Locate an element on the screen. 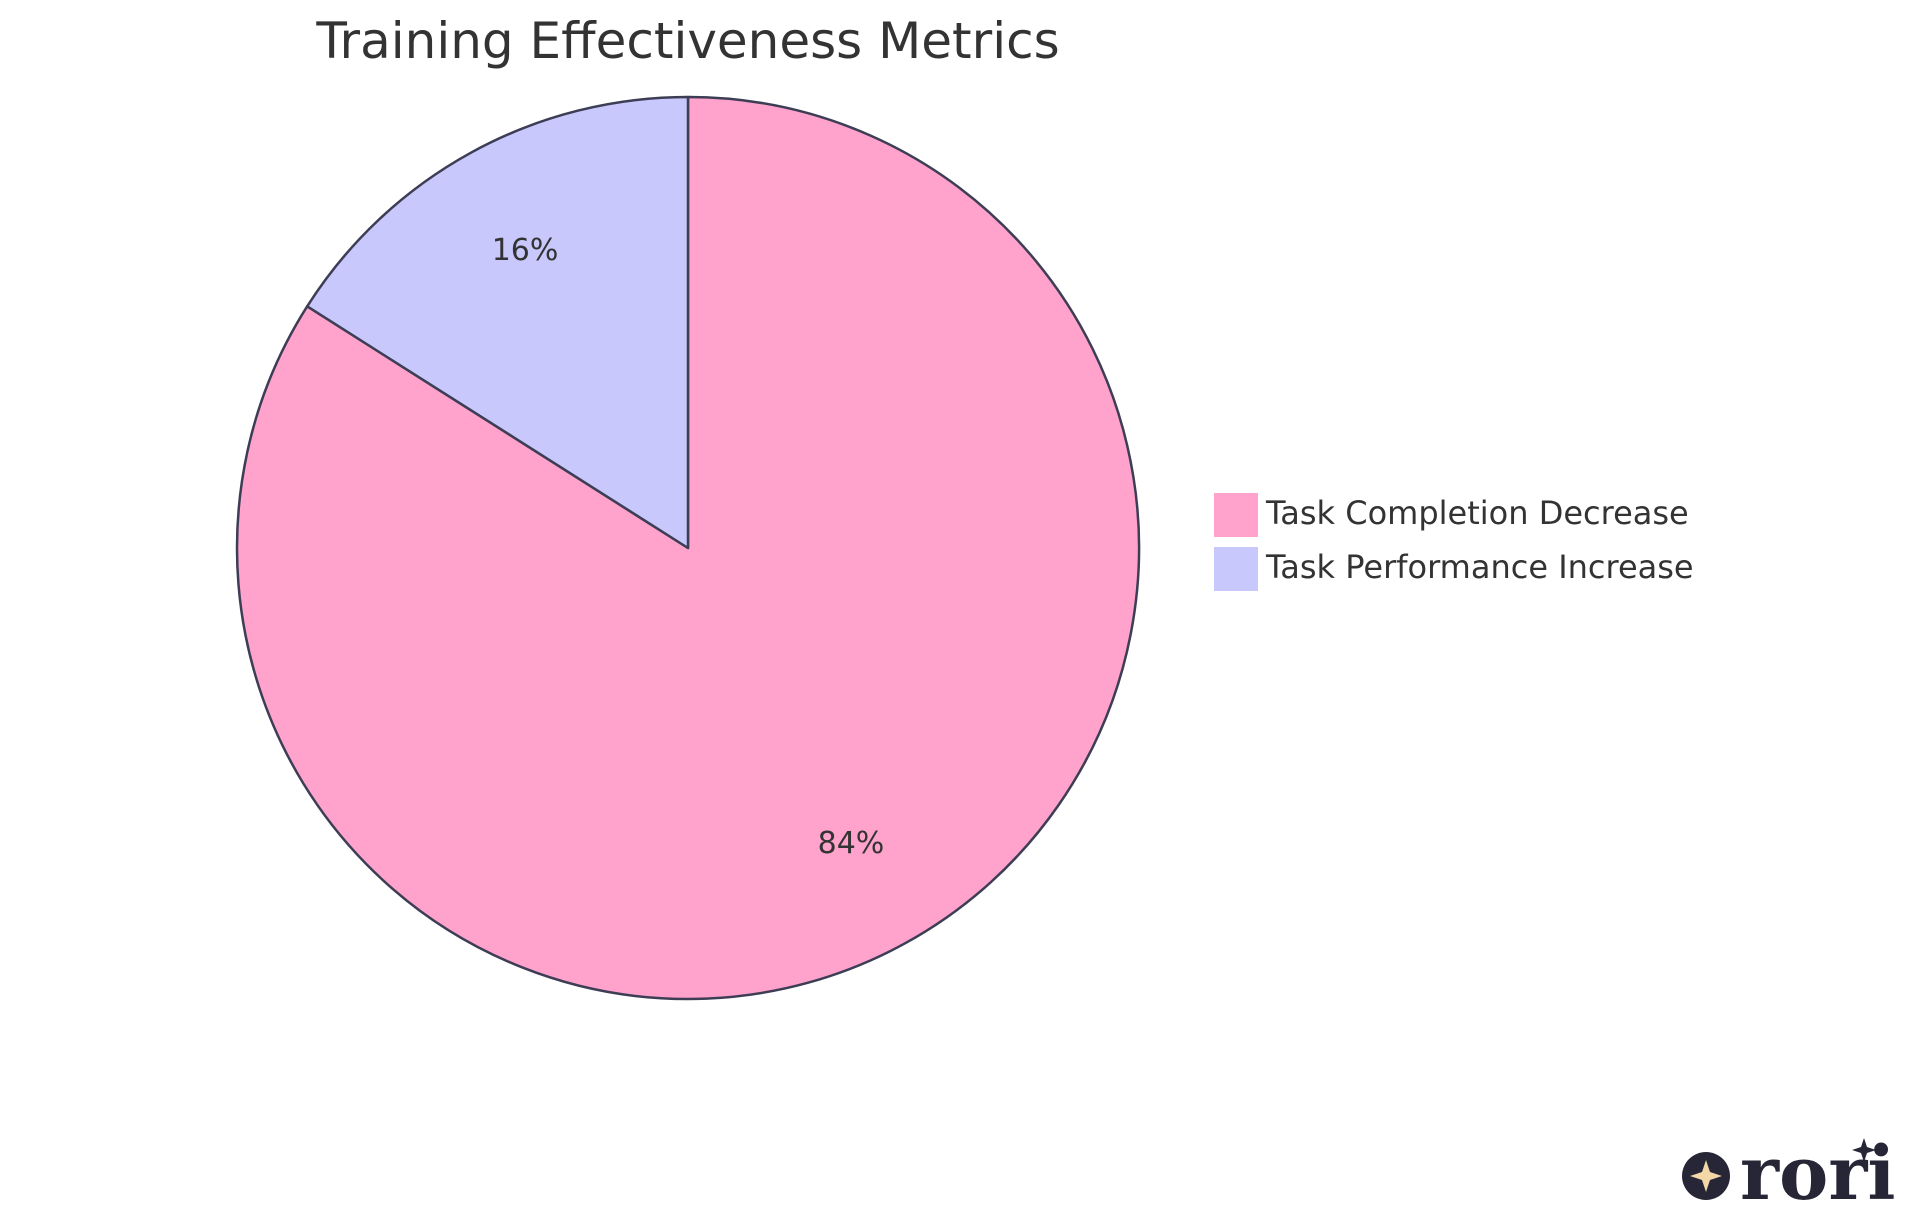 Image resolution: width=1920 pixels, height=1215 pixels. chart-title: Training Effectiveness Metrics is located at coordinates (687, 41).